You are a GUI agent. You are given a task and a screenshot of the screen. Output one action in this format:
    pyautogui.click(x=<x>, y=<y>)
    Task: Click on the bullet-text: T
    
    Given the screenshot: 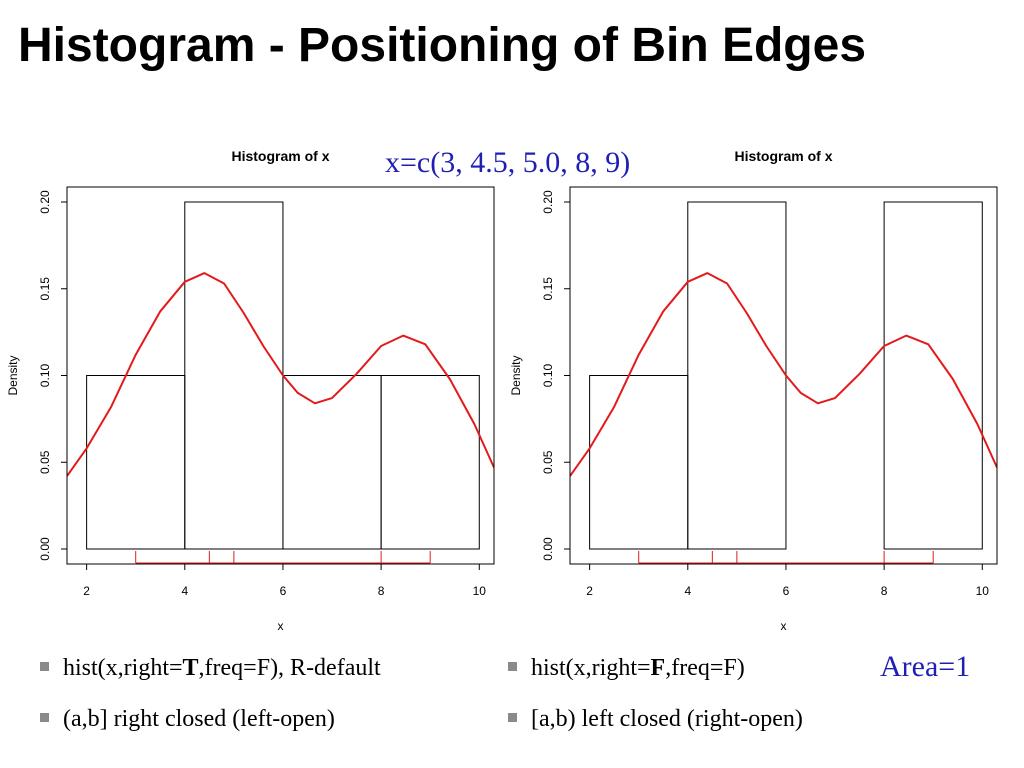 What is the action you would take?
    pyautogui.click(x=190, y=668)
    